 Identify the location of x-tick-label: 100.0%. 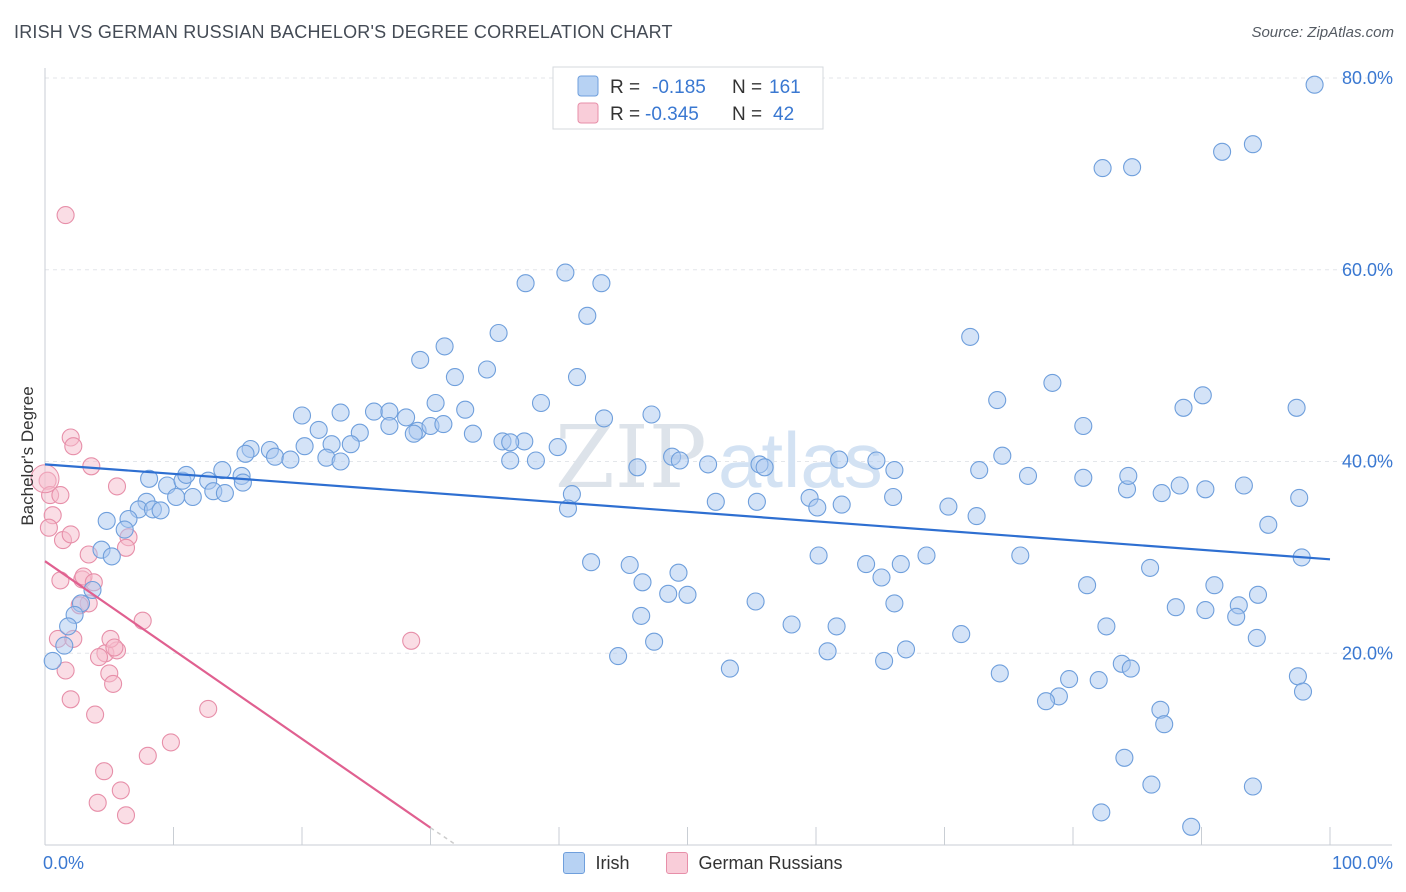
(1362, 863).